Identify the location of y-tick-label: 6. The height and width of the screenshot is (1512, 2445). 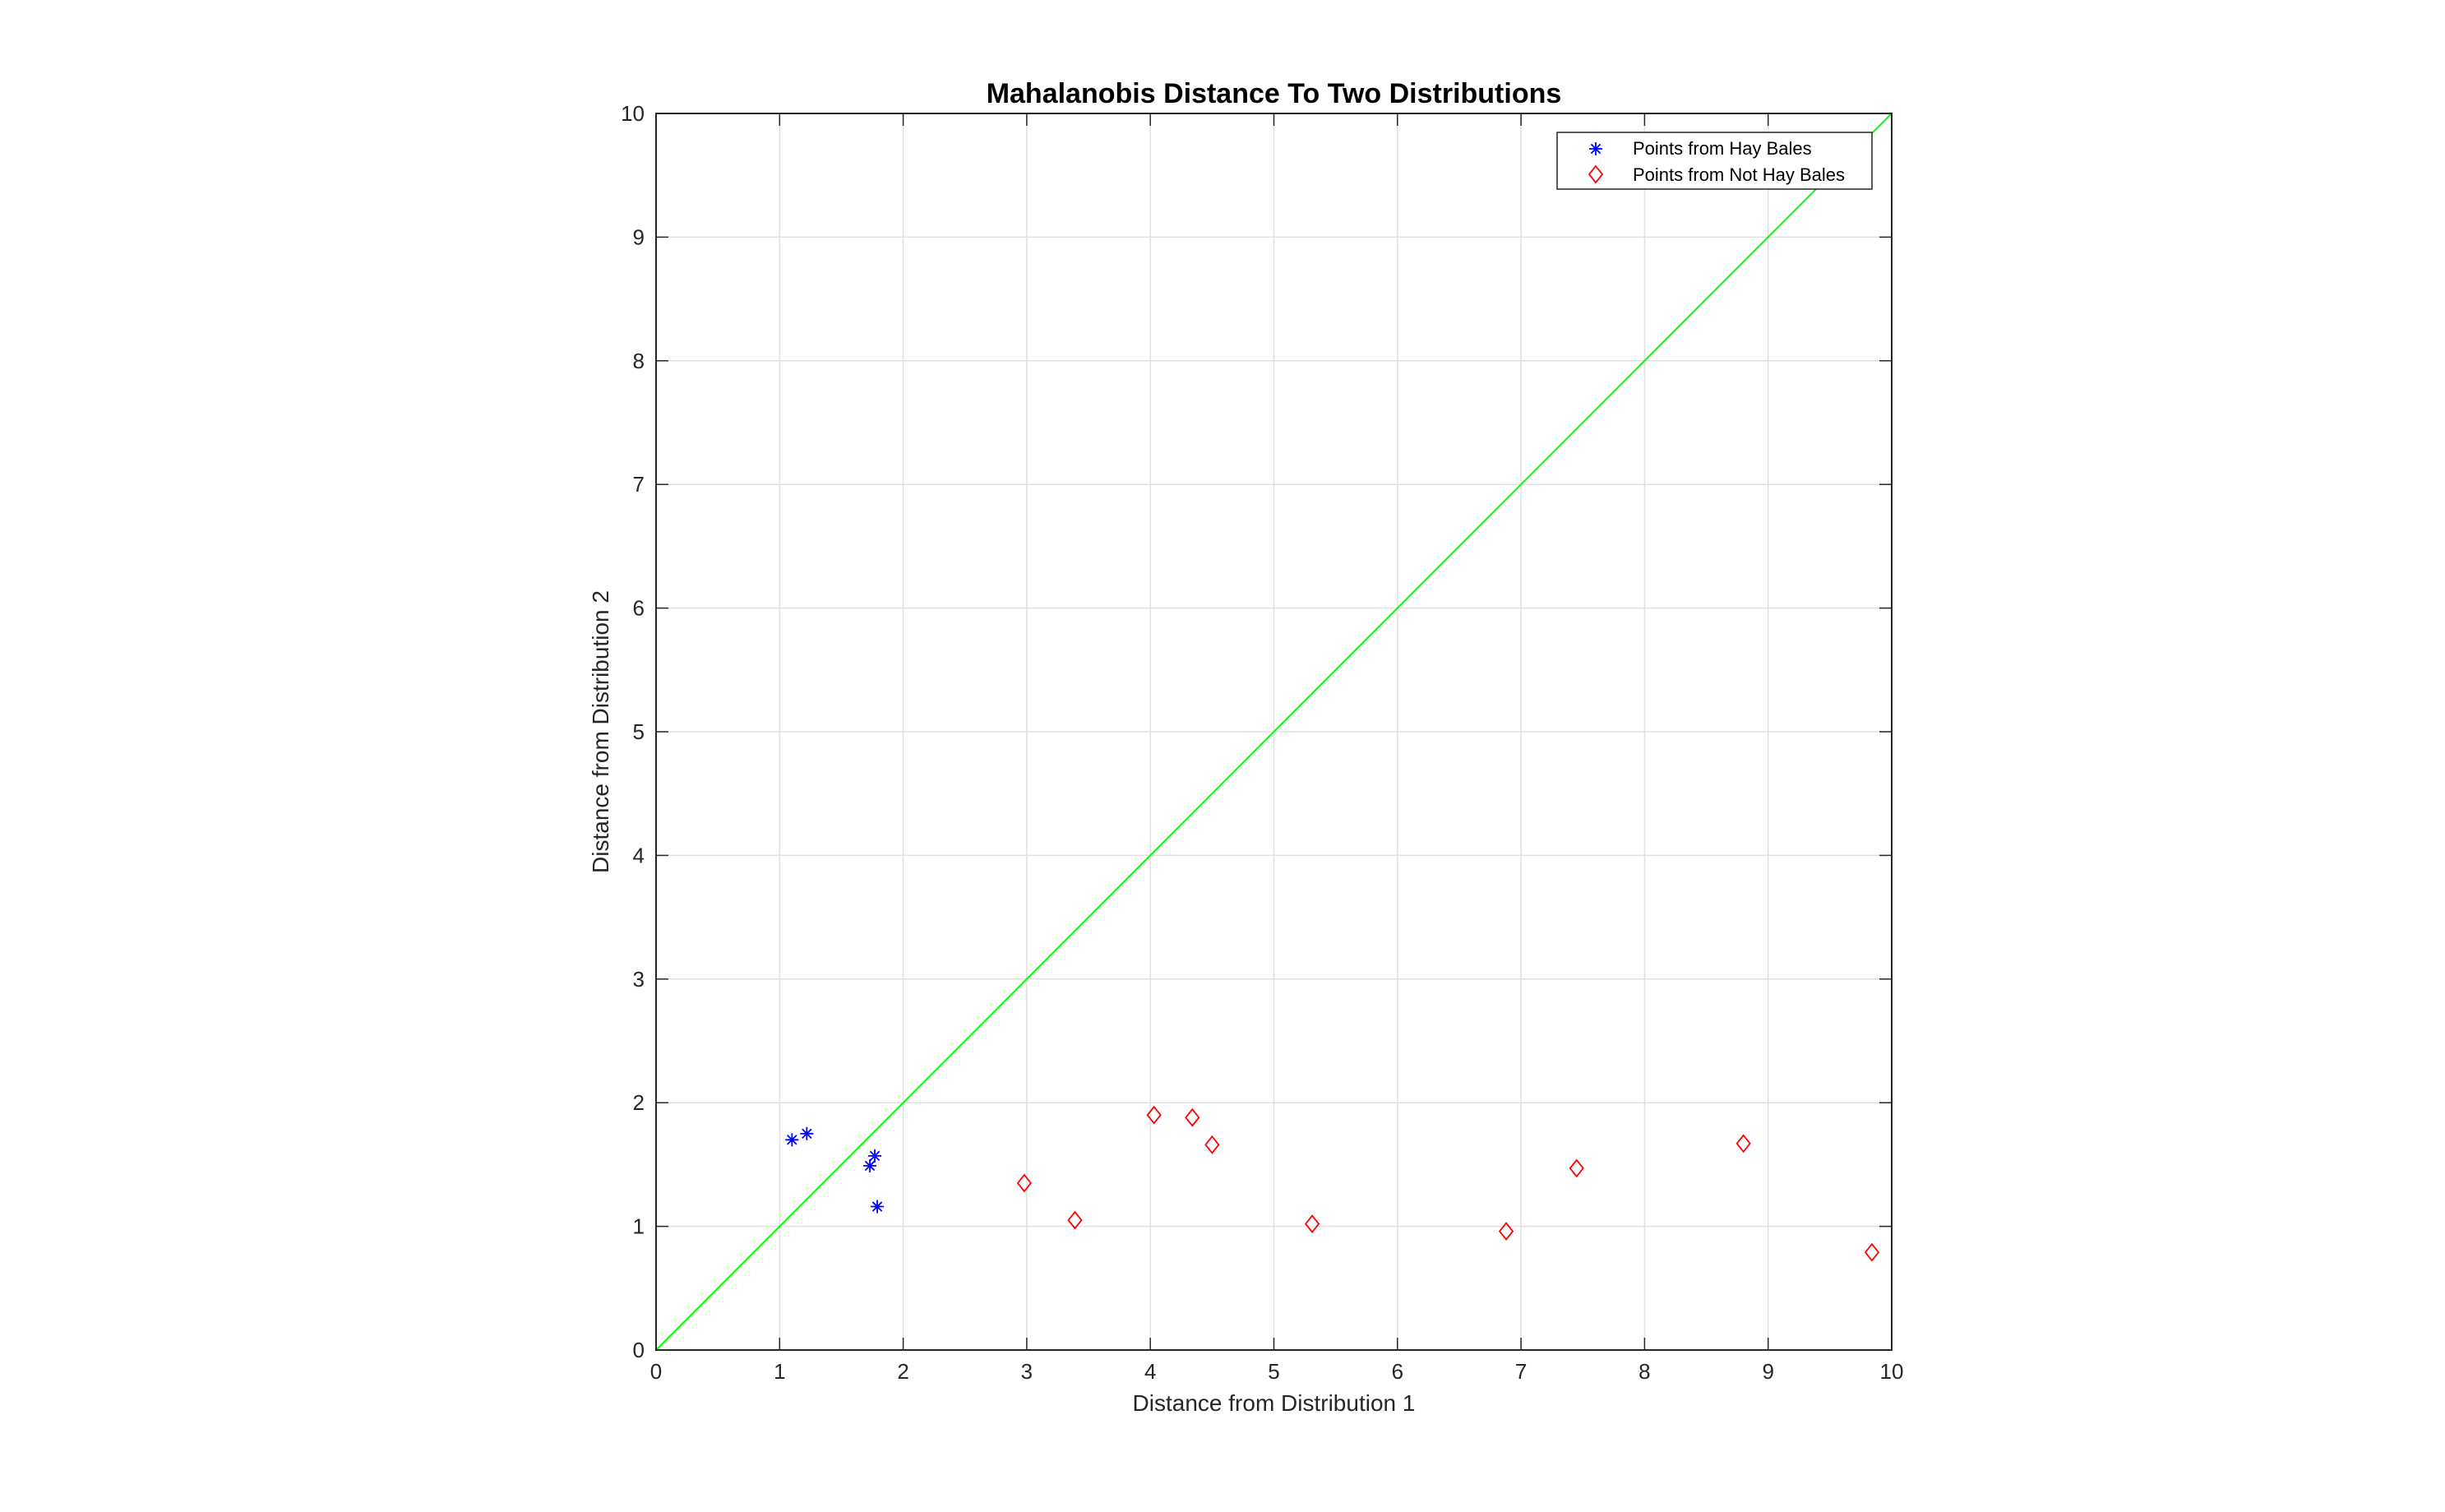
(639, 608).